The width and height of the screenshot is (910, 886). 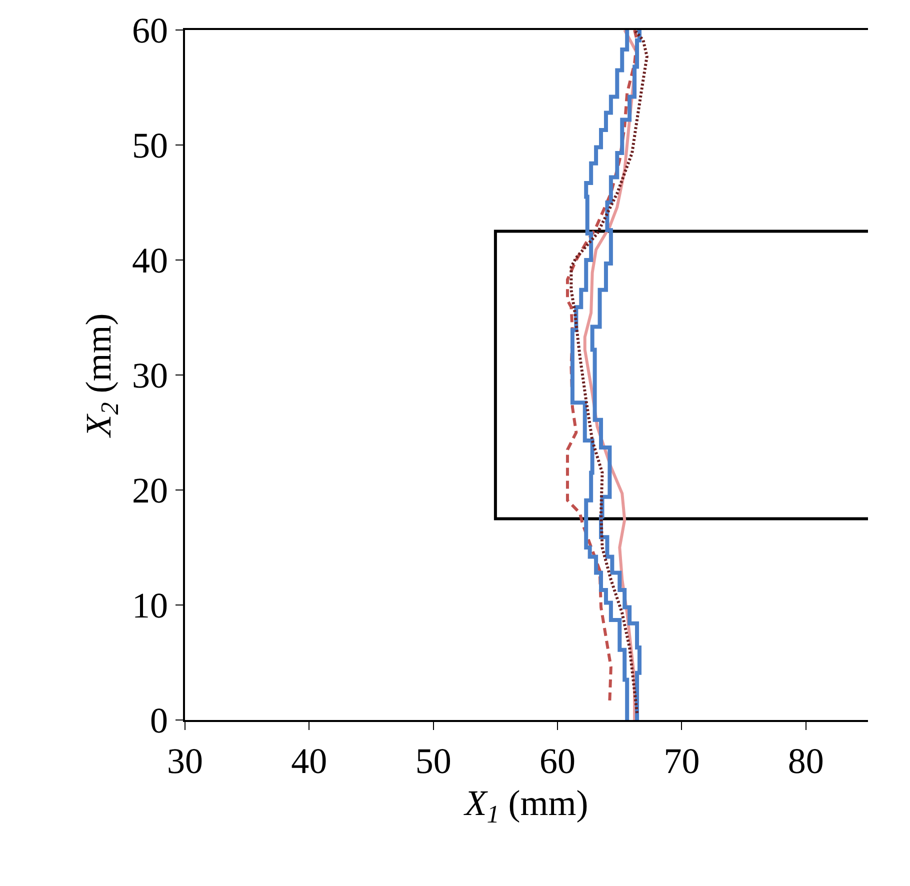 What do you see at coordinates (558, 760) in the screenshot?
I see `x-tick-label: 60` at bounding box center [558, 760].